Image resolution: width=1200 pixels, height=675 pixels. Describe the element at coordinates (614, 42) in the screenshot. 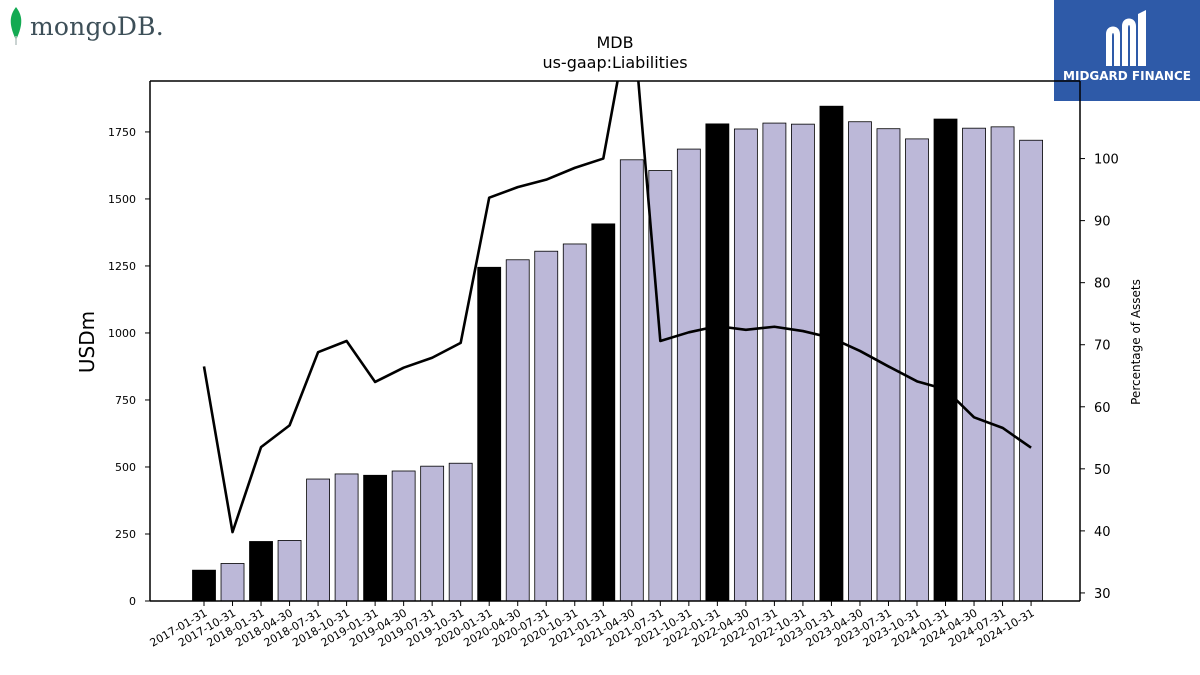

I see `chart-title: MDB` at that location.